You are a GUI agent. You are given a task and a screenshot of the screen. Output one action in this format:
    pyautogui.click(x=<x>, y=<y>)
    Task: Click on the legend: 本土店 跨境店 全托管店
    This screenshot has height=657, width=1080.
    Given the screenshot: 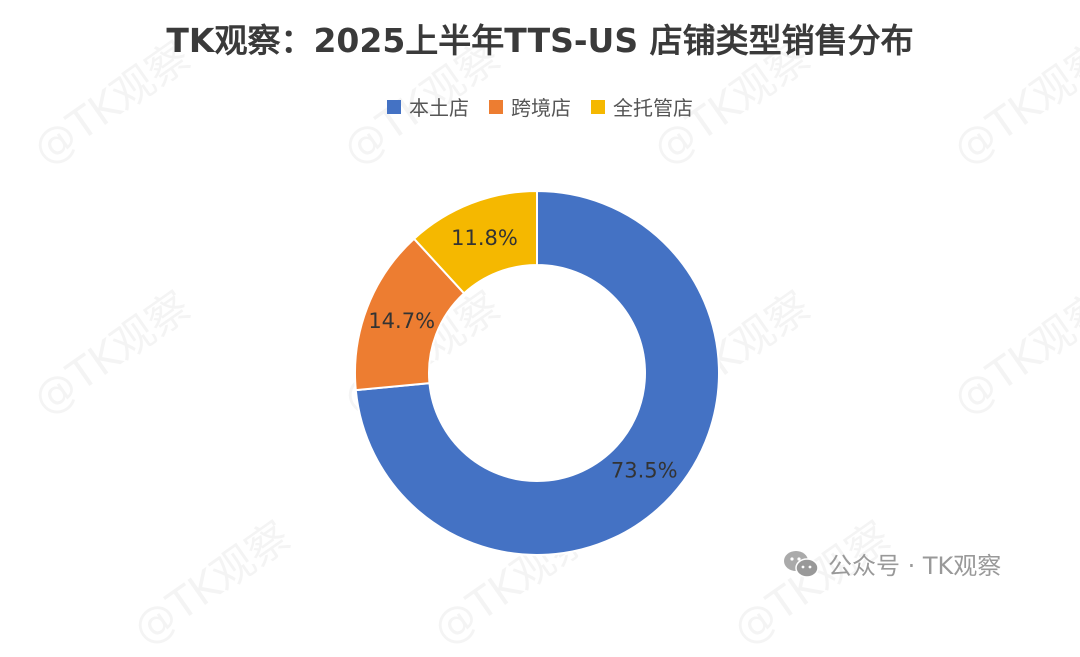 What is the action you would take?
    pyautogui.click(x=540, y=106)
    